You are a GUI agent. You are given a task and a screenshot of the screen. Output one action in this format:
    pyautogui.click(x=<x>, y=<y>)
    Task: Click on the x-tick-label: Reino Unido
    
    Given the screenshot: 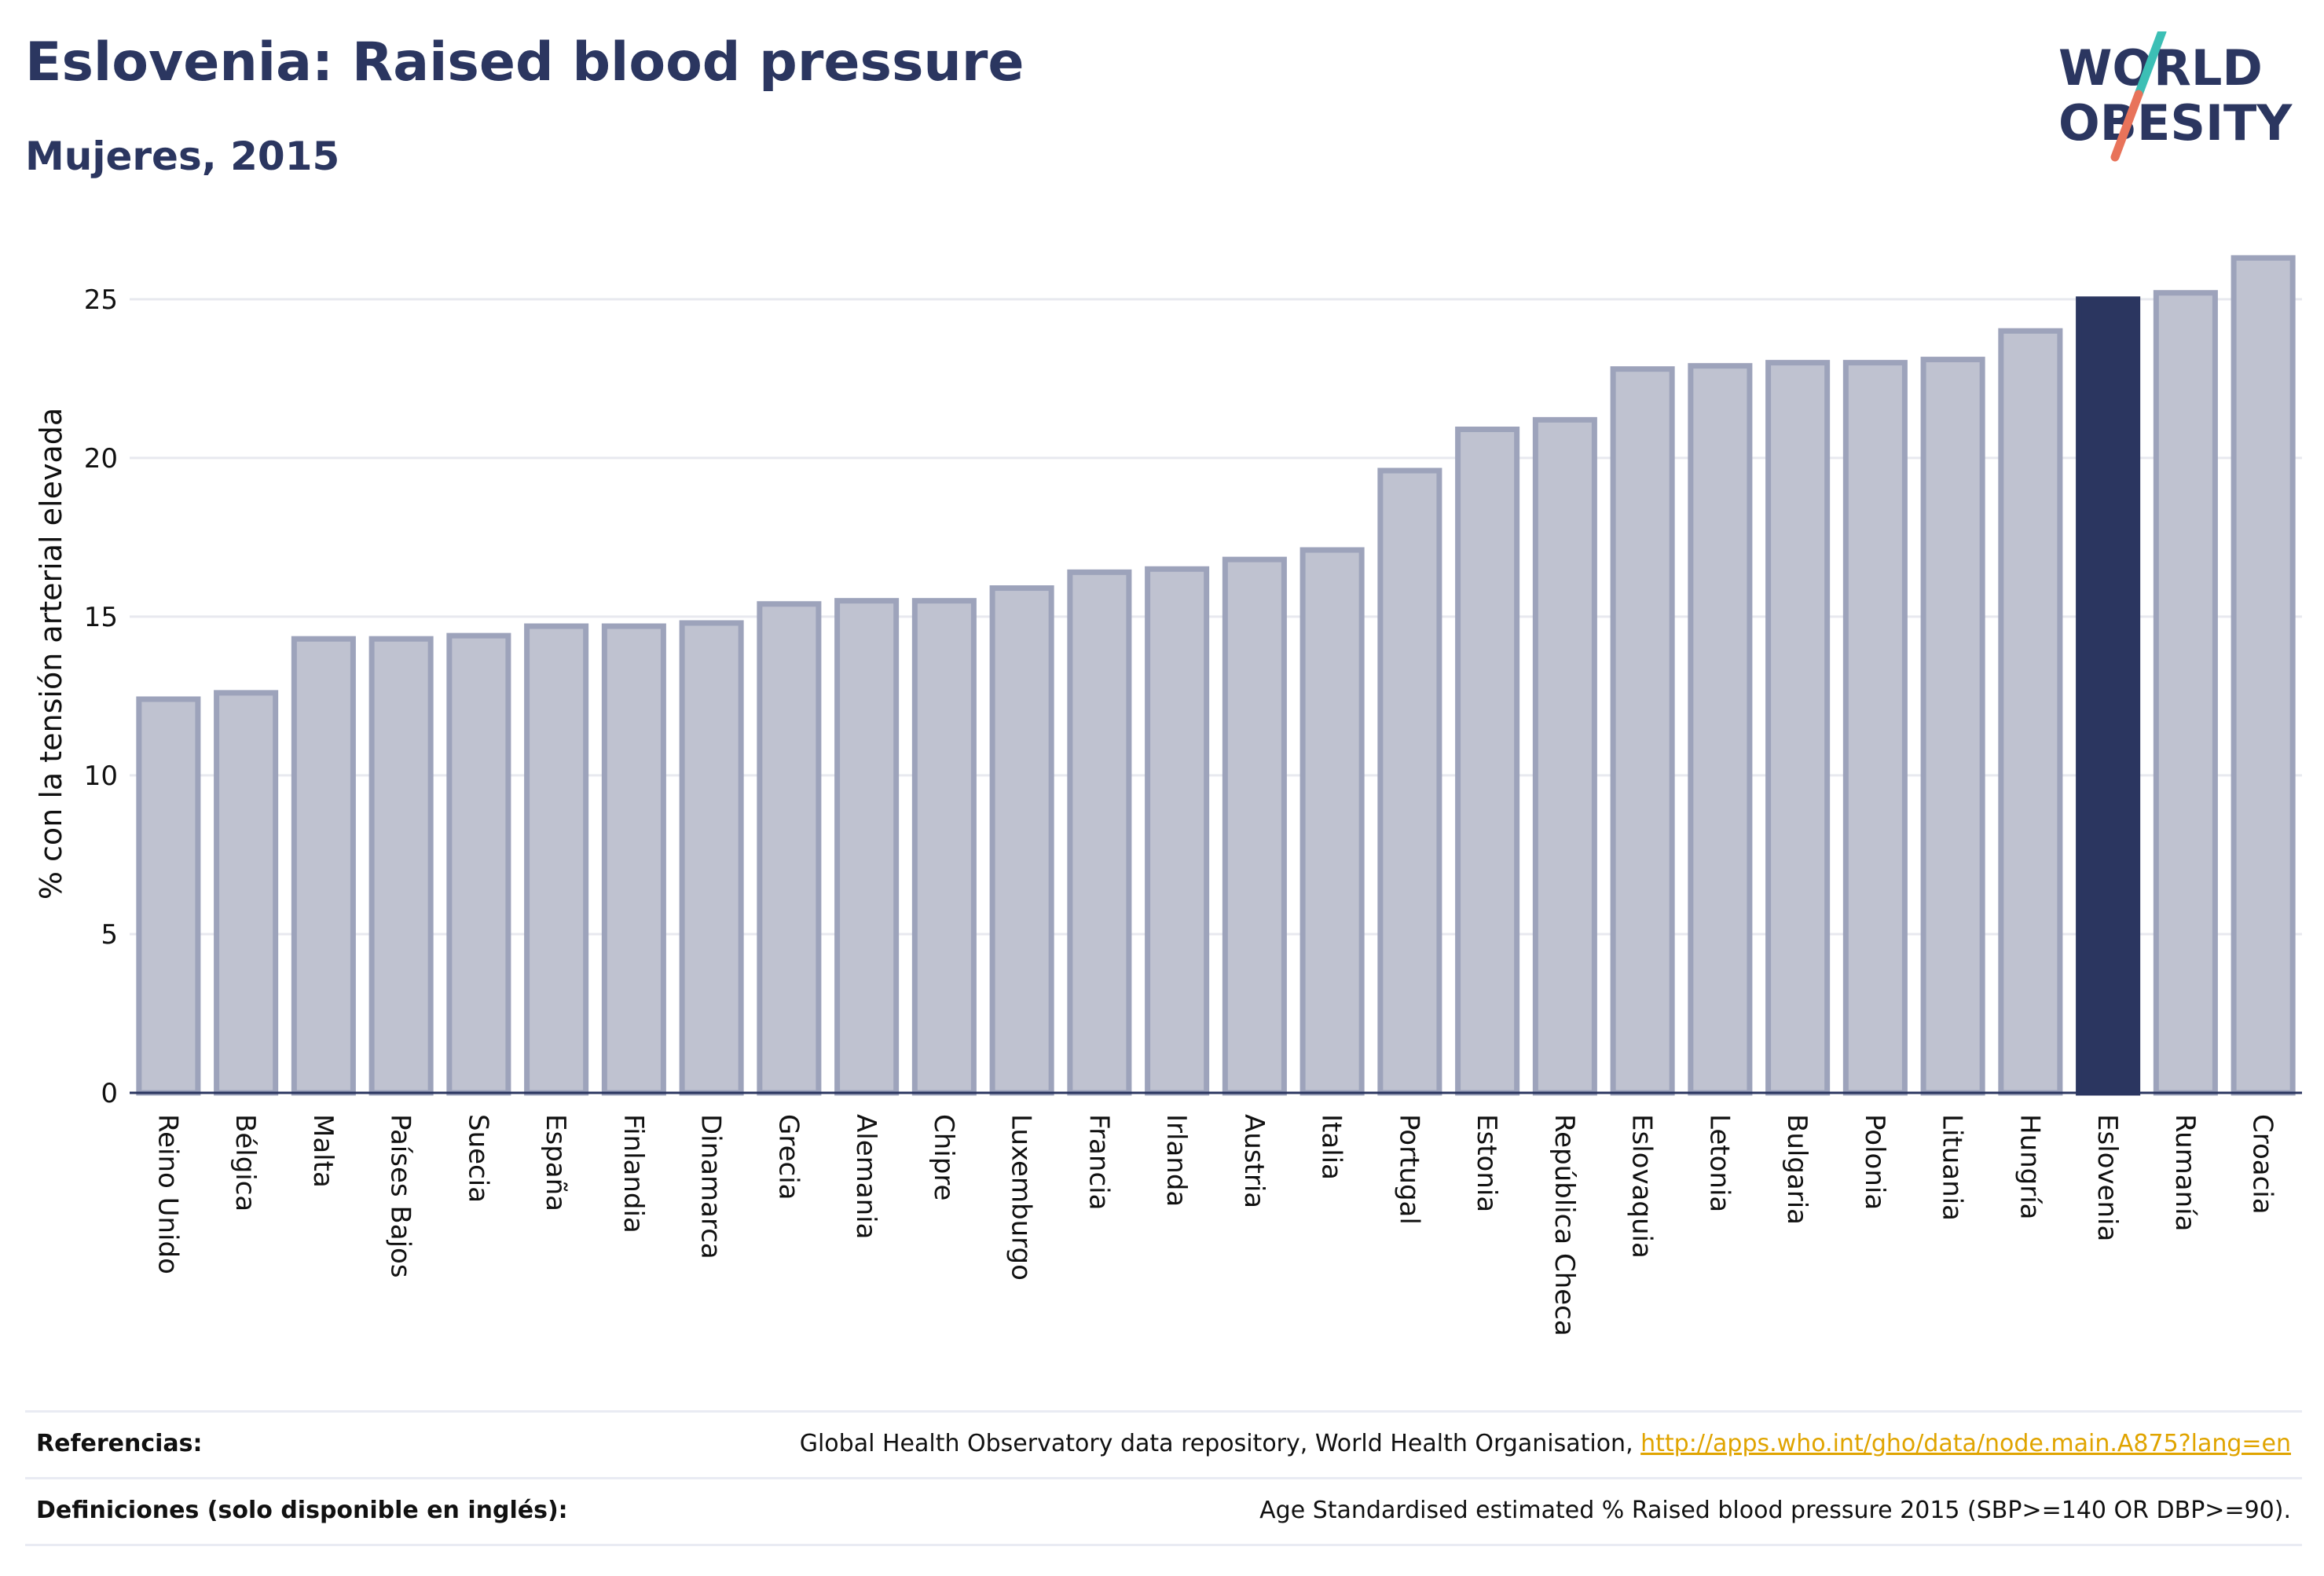 What is the action you would take?
    pyautogui.click(x=167, y=1194)
    